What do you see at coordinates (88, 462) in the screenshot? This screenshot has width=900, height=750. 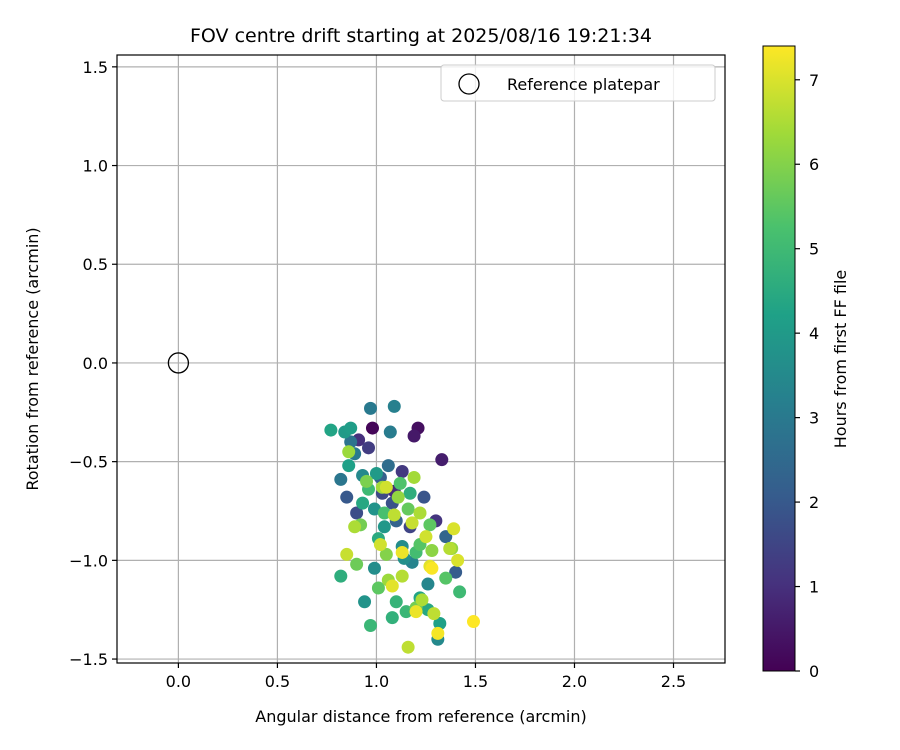 I see `y-tick-label: −0.5` at bounding box center [88, 462].